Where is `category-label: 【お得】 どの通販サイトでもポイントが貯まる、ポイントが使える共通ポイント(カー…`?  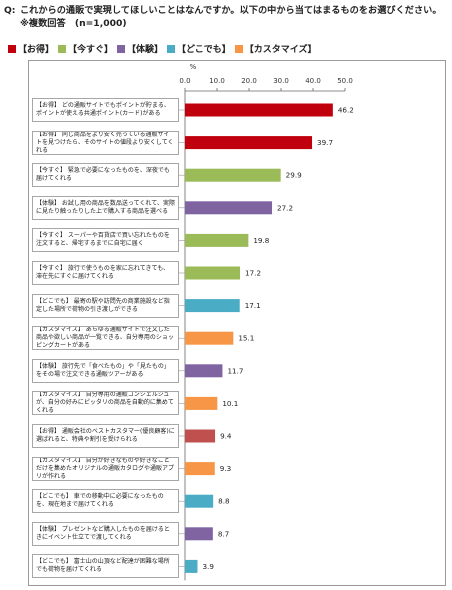
category-label: 【お得】 どの通販サイトでもポイントが貯まる、ポイントが使える共通ポイント(カー… is located at coordinates (105, 110).